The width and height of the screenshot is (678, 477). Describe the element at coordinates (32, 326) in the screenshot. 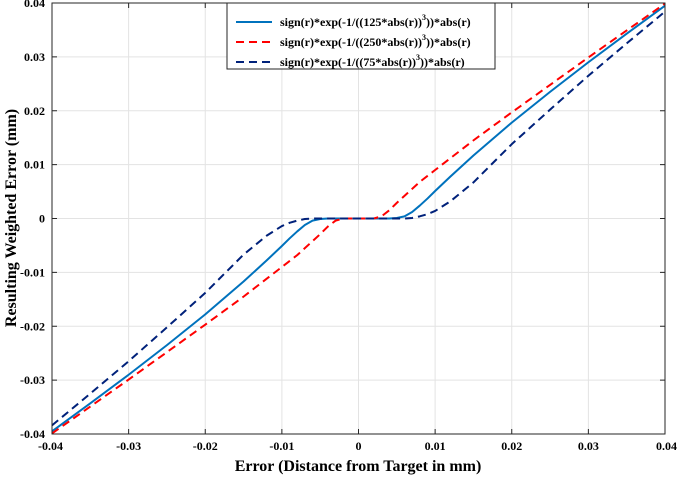

I see `y-tick-label: -0.02` at that location.